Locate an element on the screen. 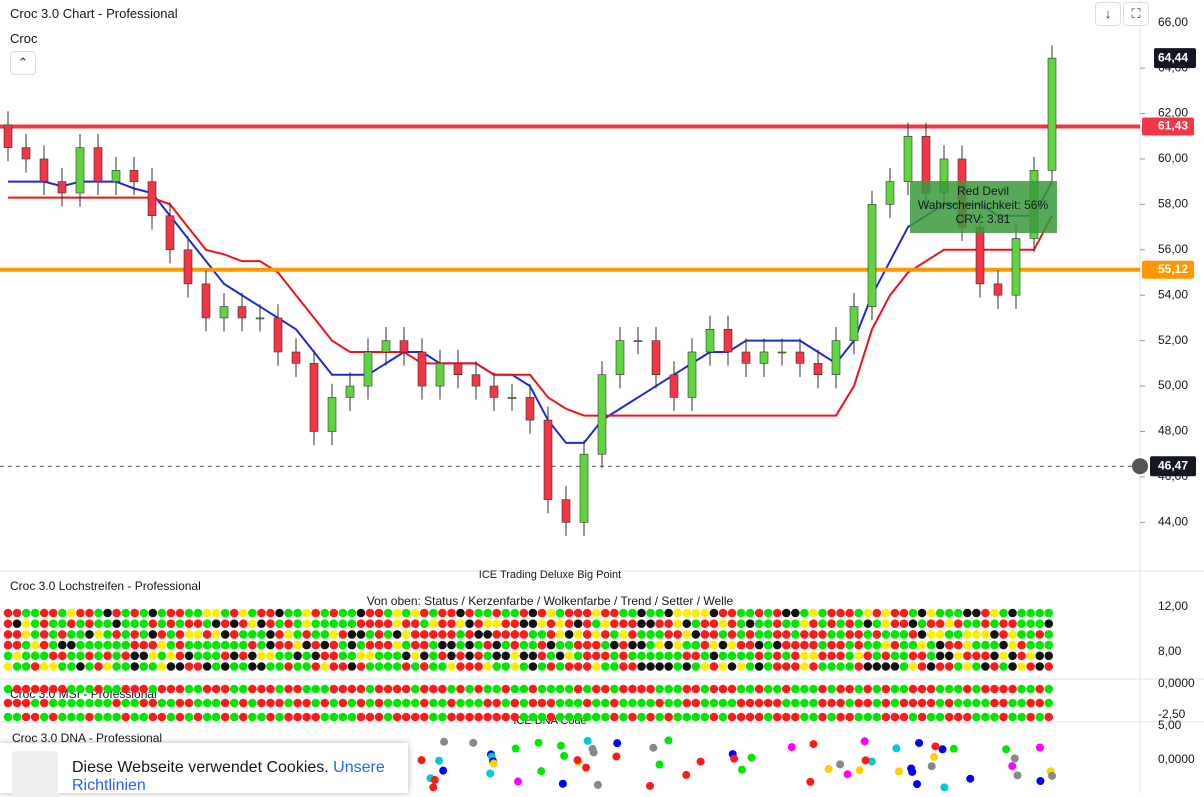 The height and width of the screenshot is (797, 1204). cookie-link: Unsere Richtlinien is located at coordinates (228, 776).